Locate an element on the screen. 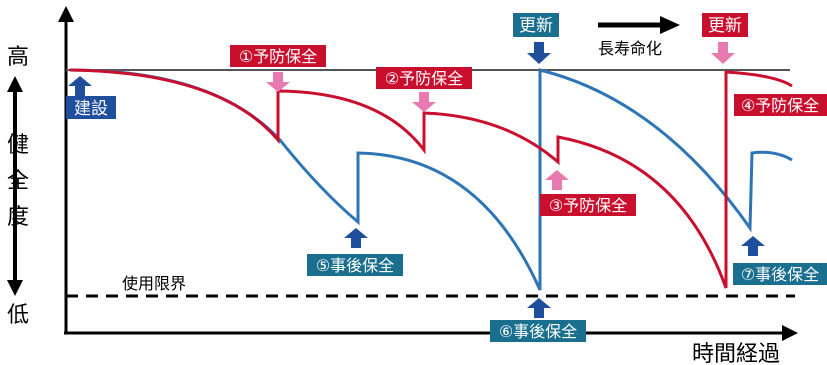 This screenshot has height=365, width=827. life-extension-label: 長寿命化 is located at coordinates (630, 48).